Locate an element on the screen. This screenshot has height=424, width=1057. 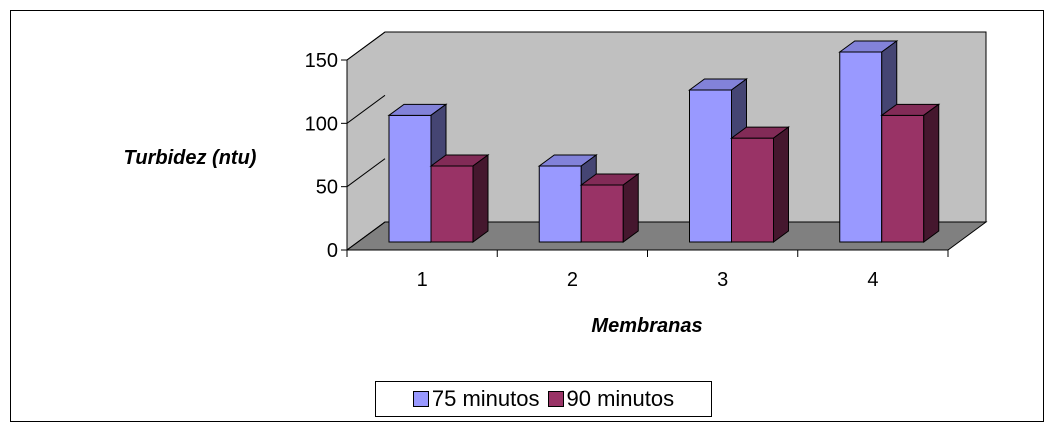
legend-label-75: 75 minutos is located at coordinates (485, 398).